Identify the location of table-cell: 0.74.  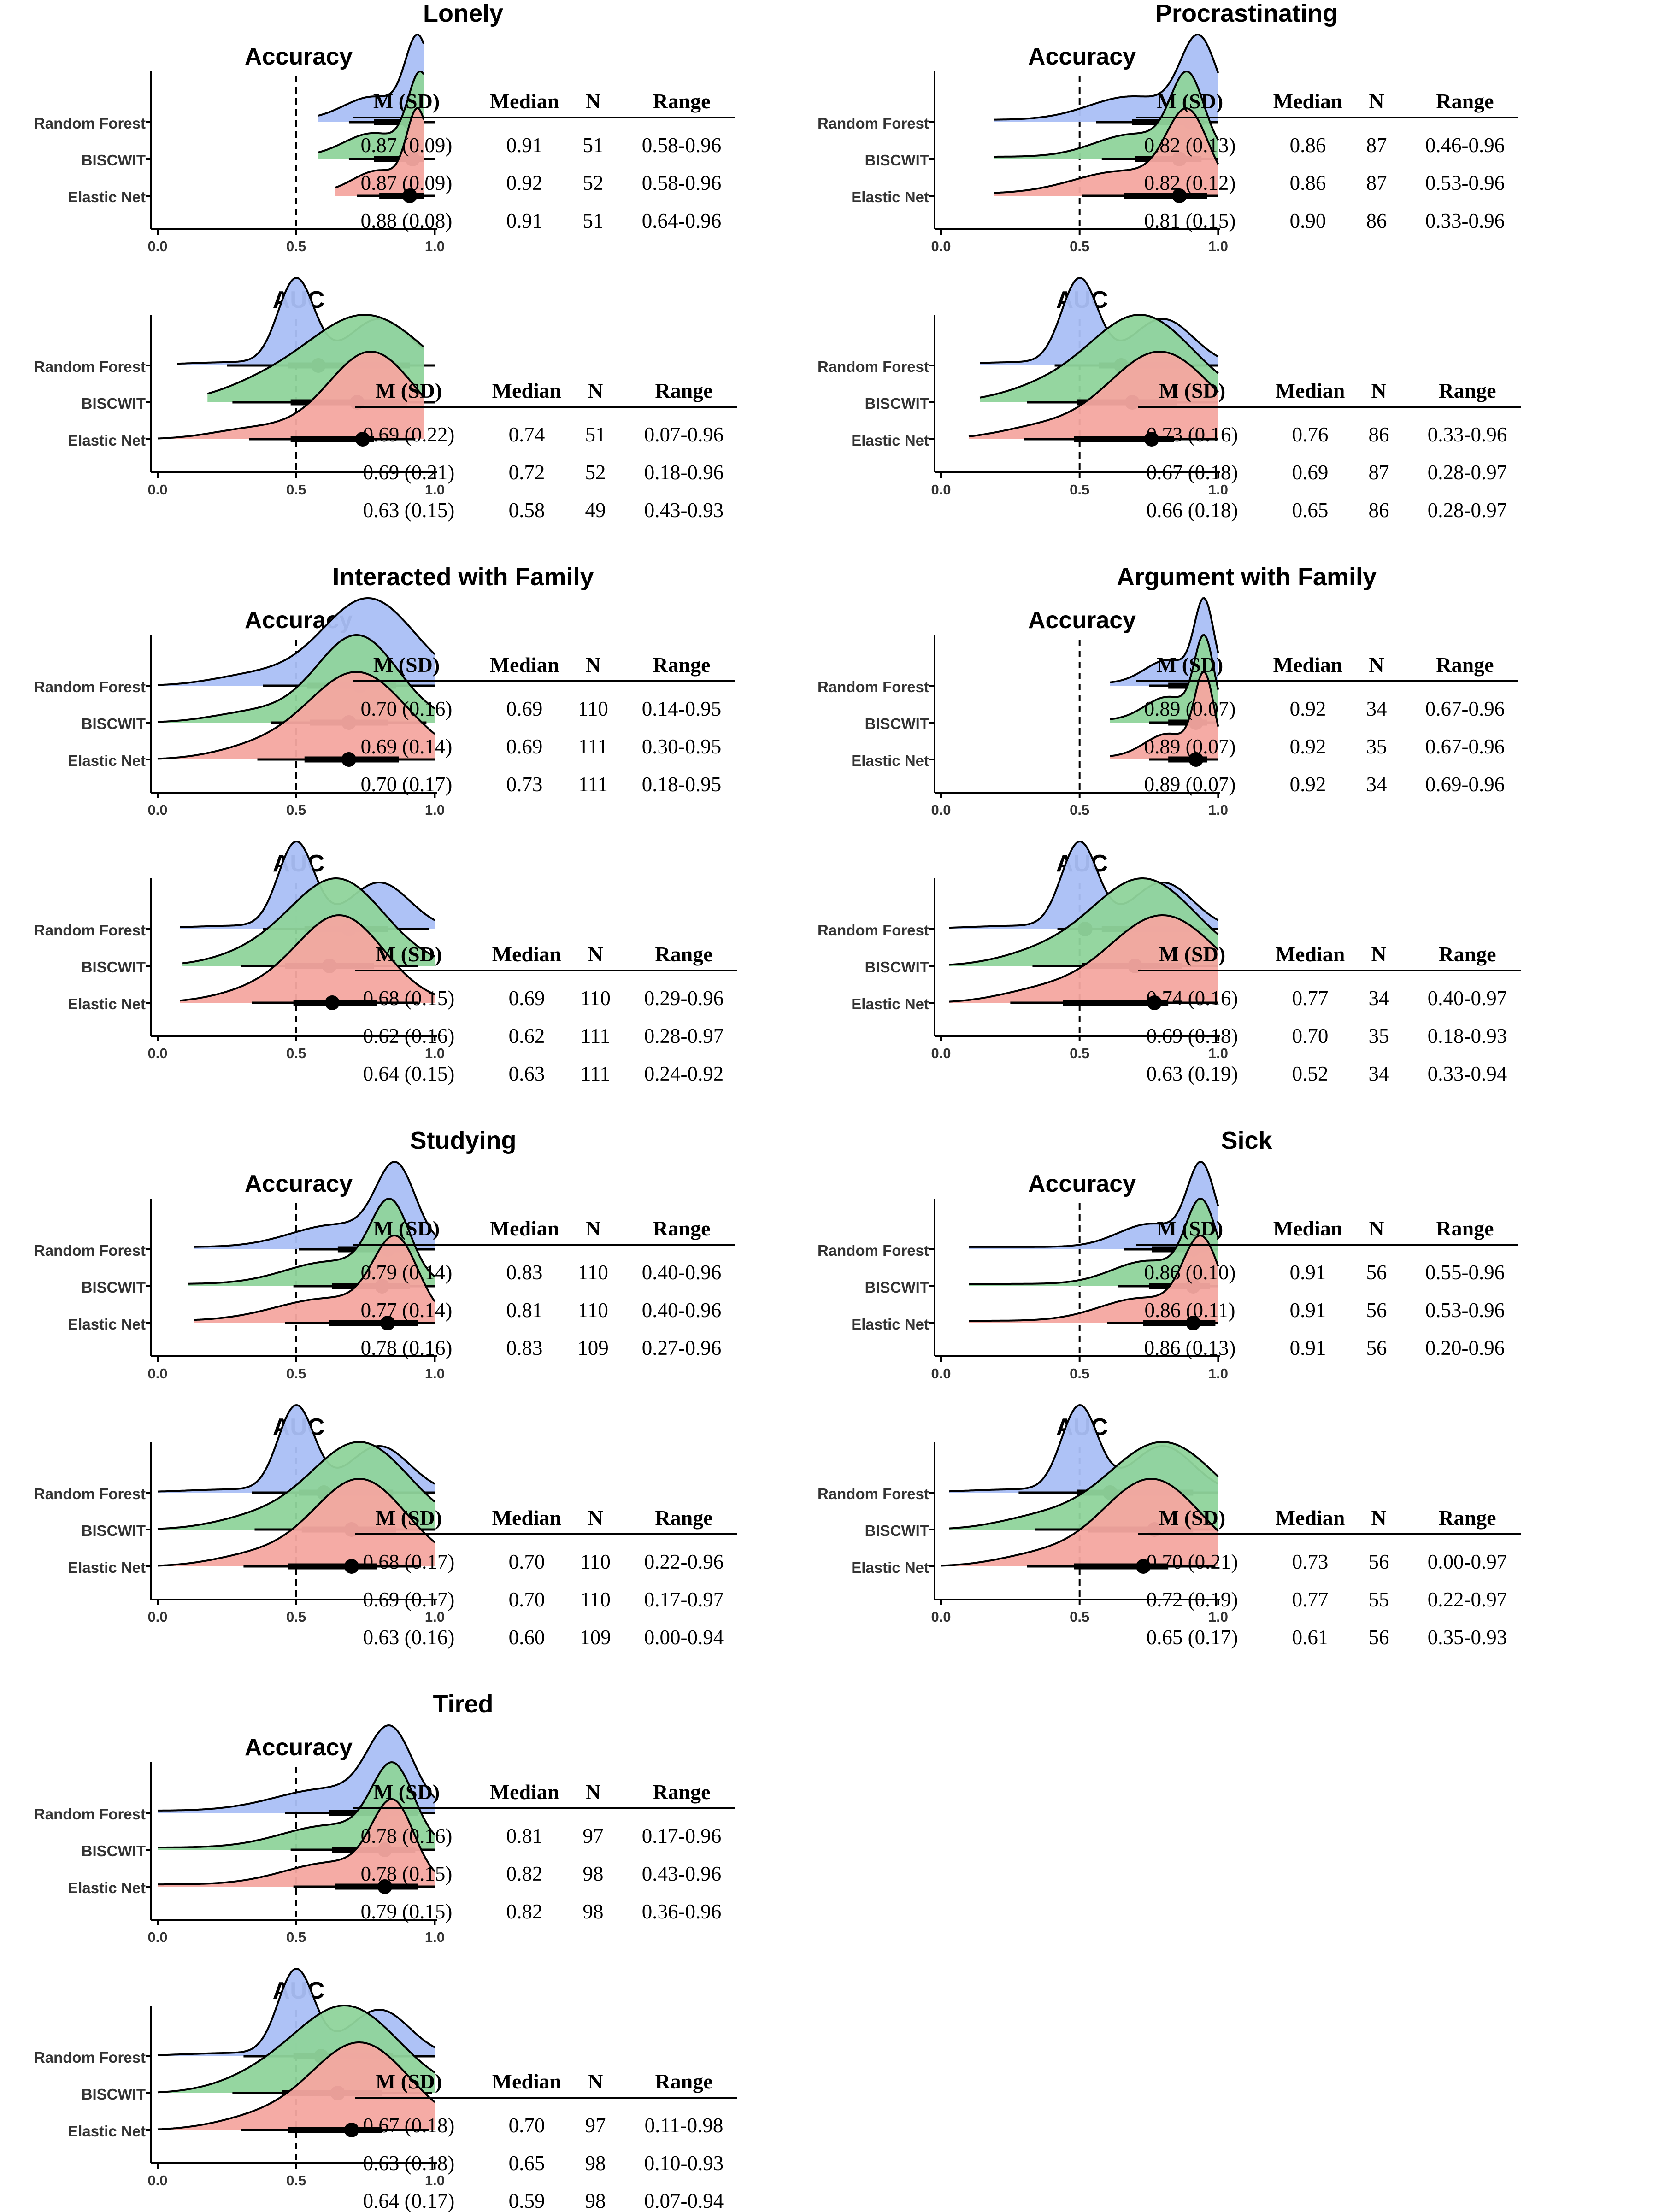
(527, 434).